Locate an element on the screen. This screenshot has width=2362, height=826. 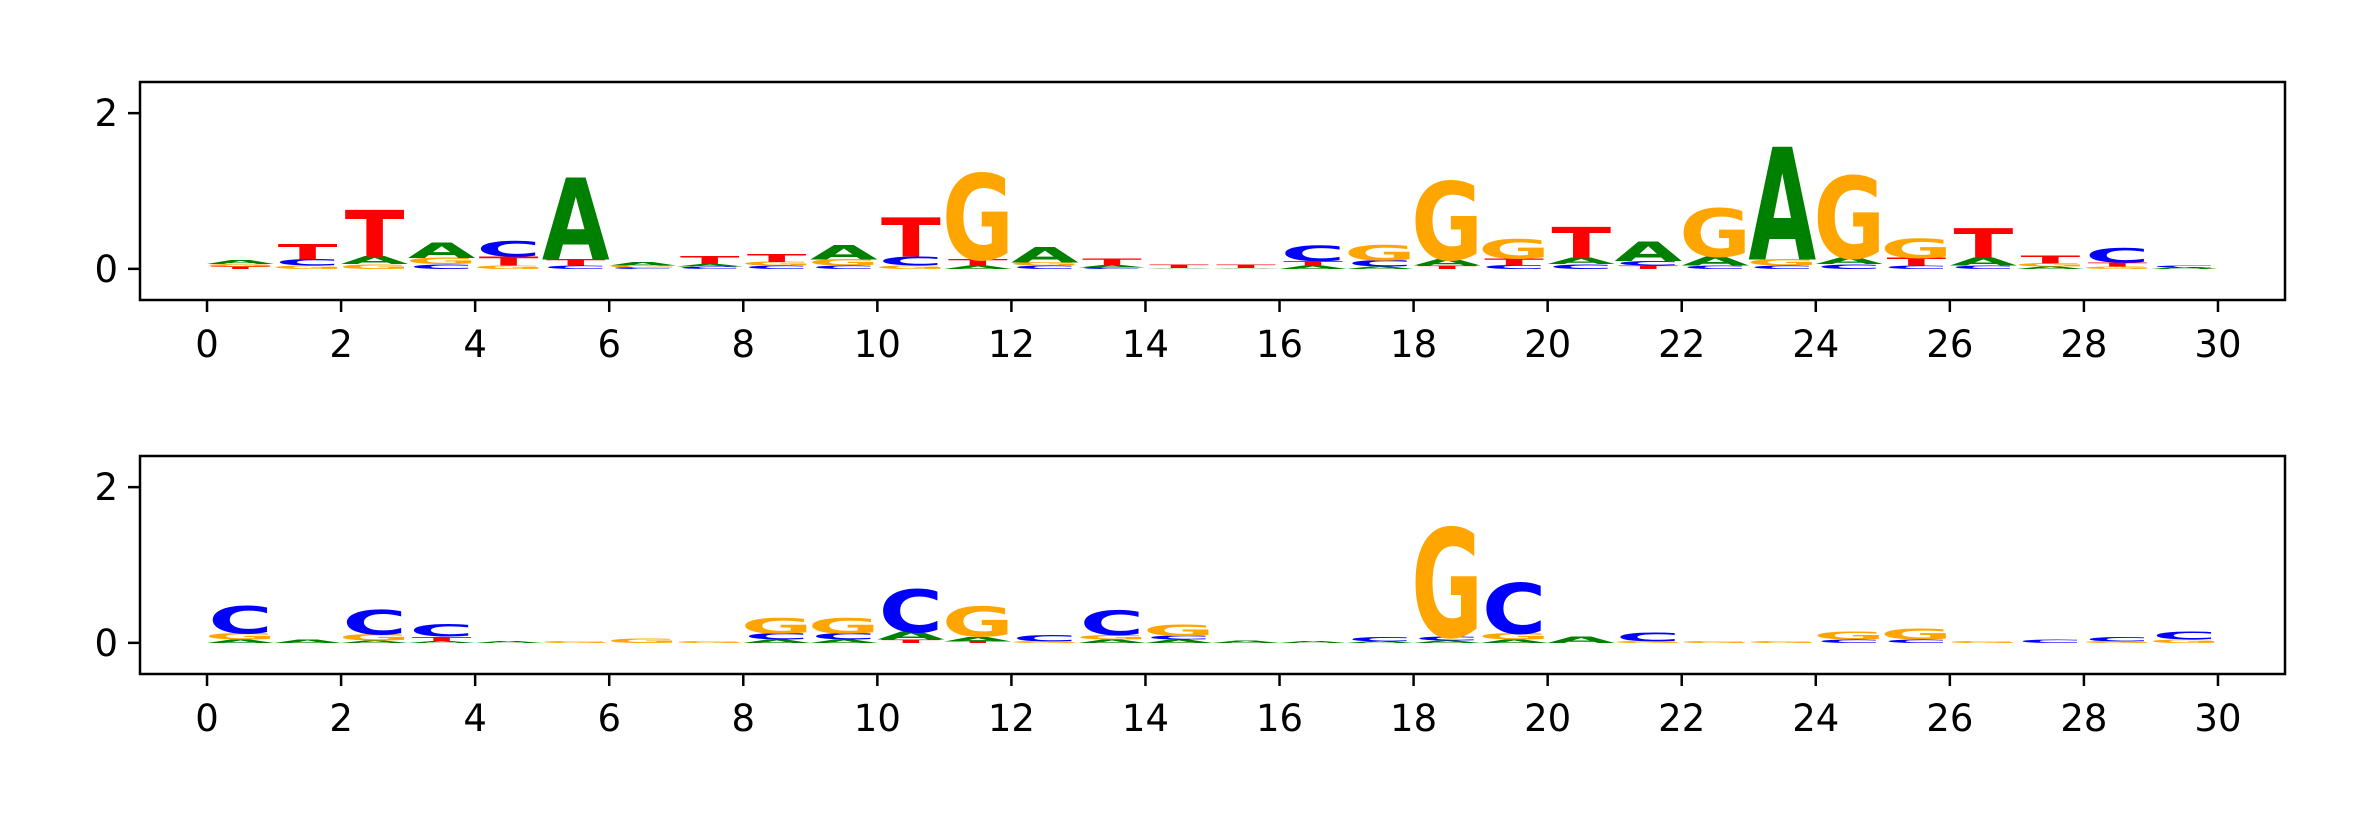
logo-column: GC is located at coordinates (2185, 637).